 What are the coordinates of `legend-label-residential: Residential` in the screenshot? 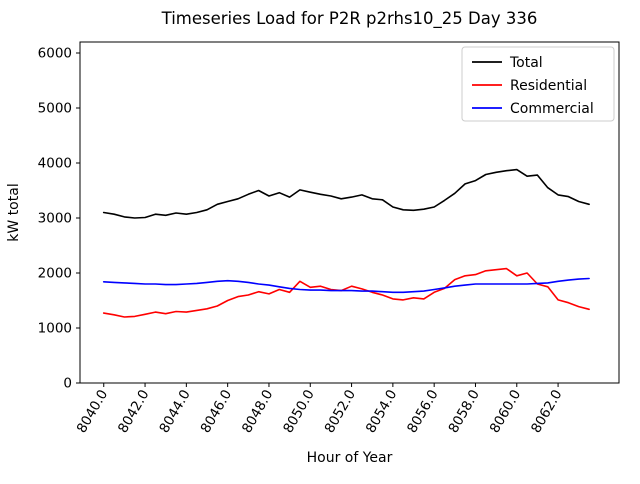 It's located at (548, 86).